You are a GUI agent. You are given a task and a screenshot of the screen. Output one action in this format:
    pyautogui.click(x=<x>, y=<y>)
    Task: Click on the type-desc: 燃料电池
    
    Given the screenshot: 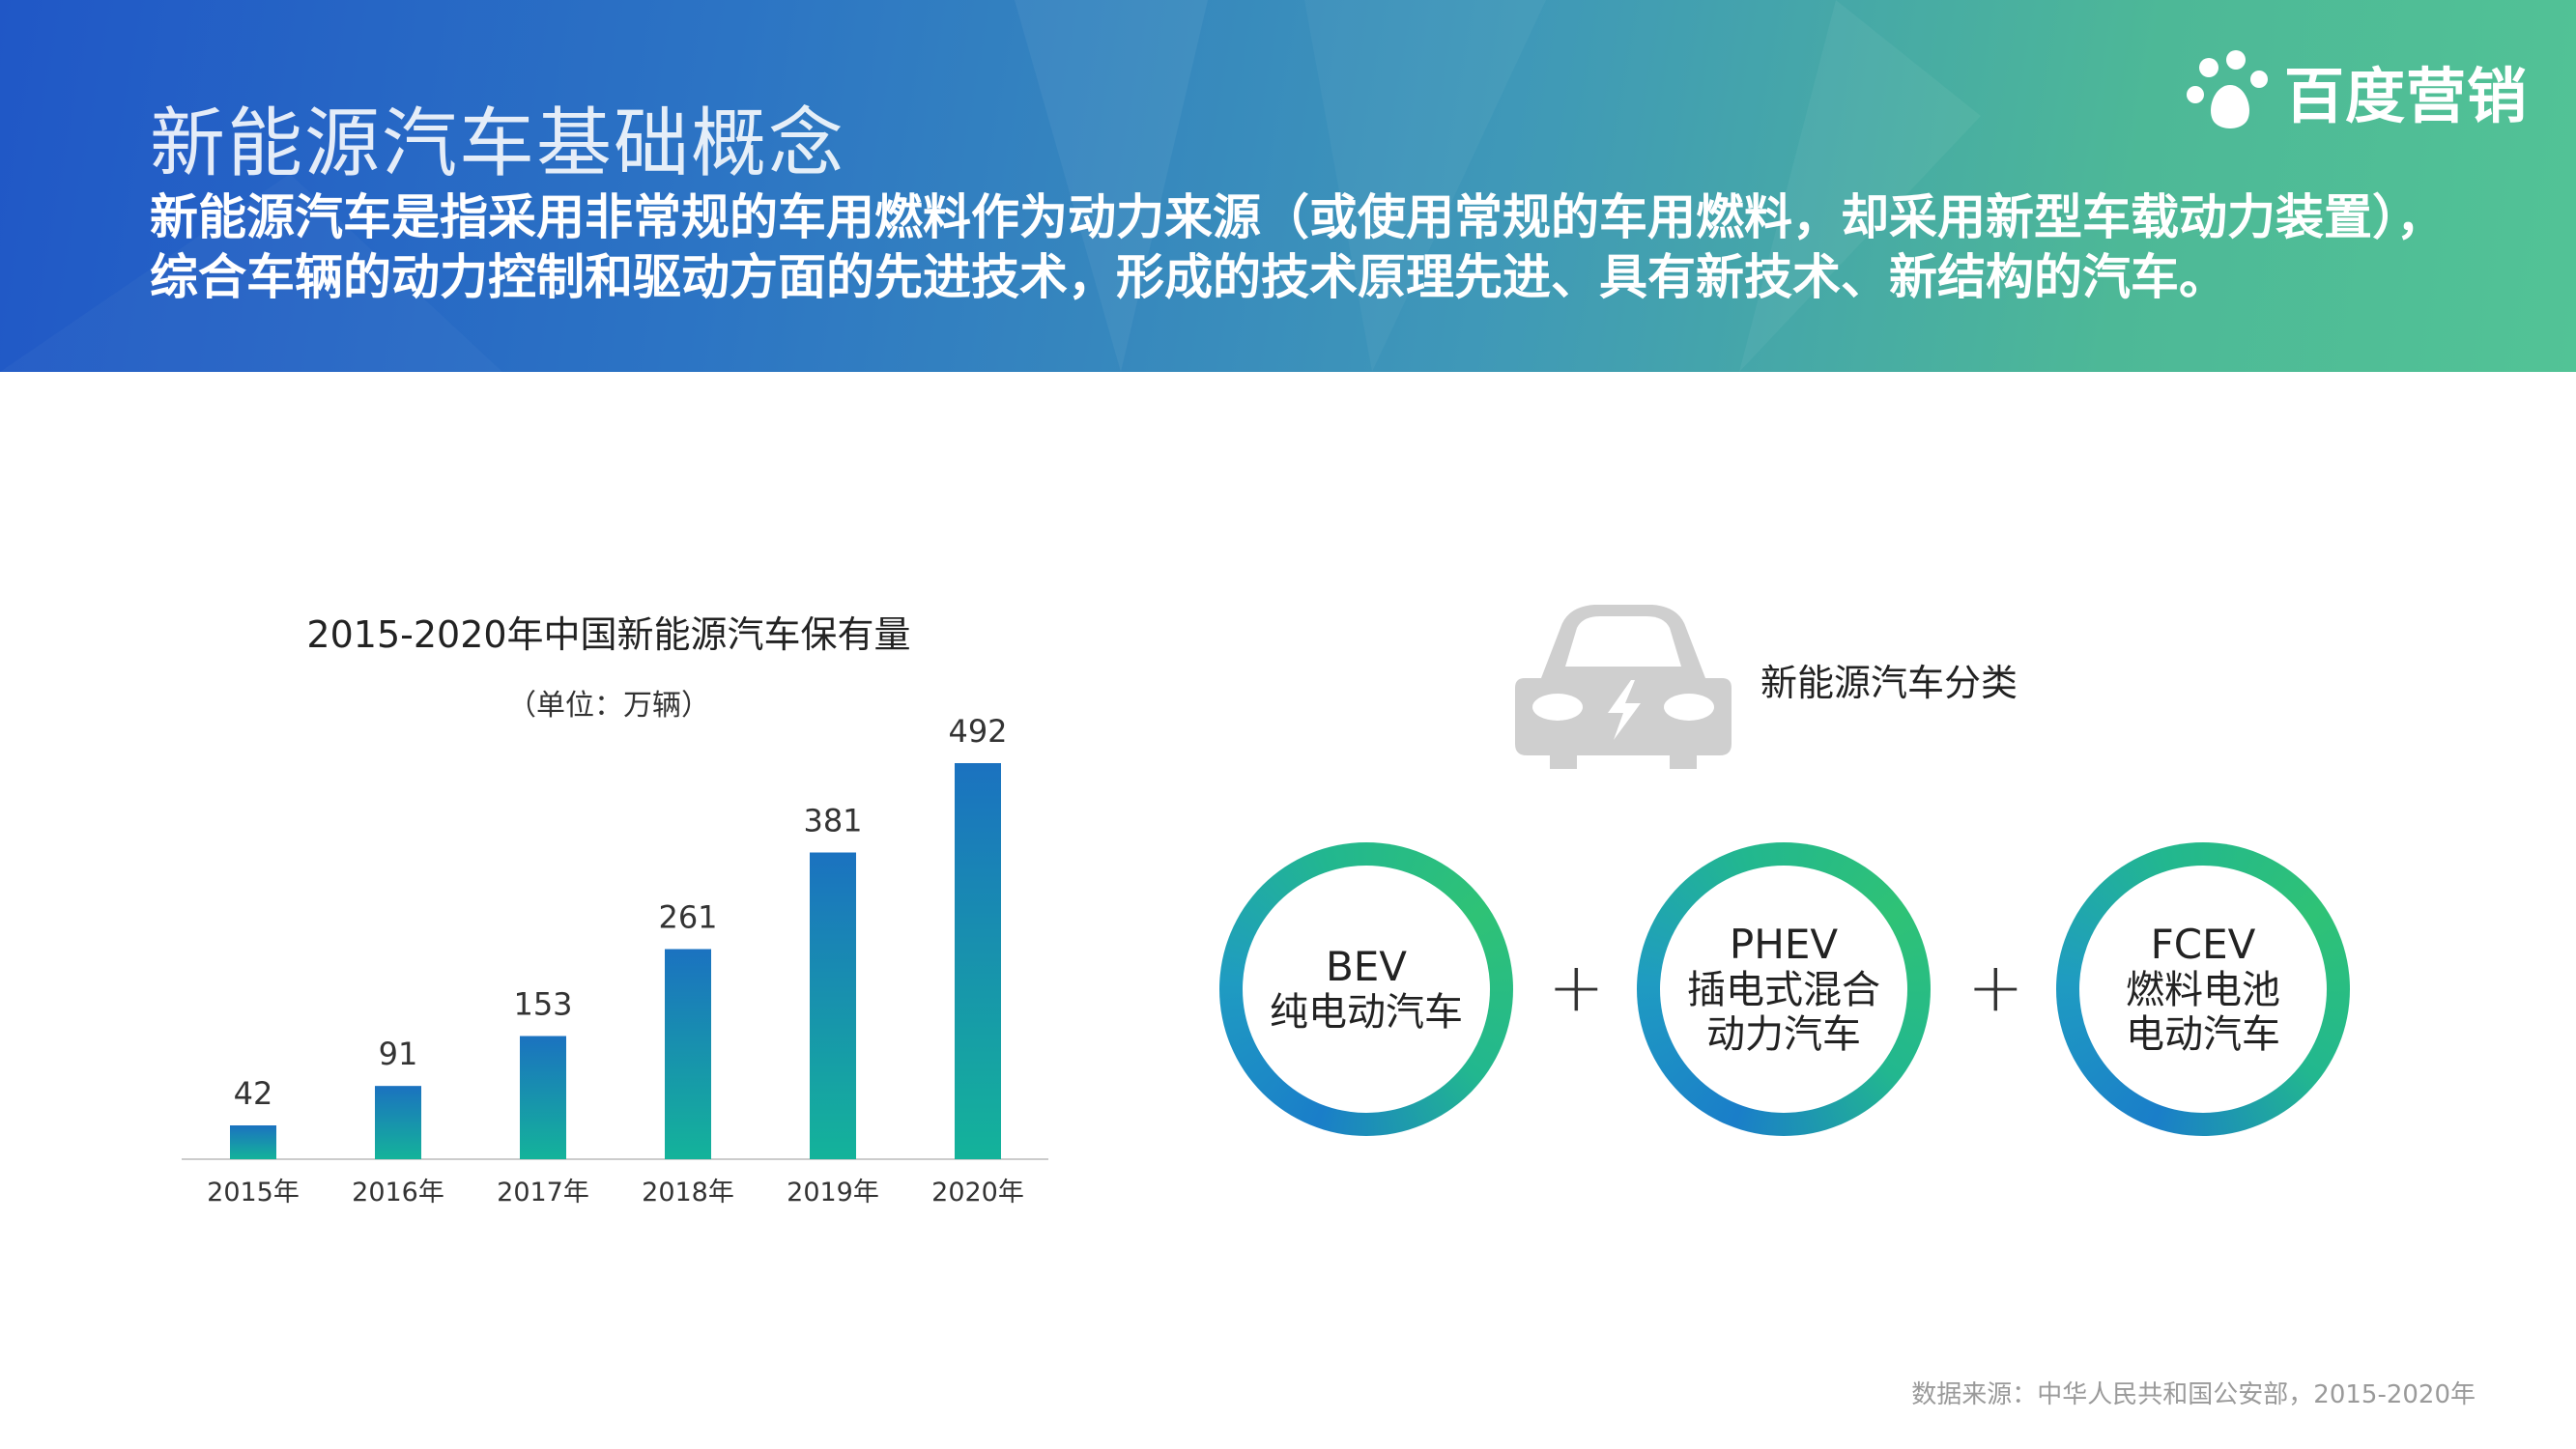 What is the action you would take?
    pyautogui.click(x=2203, y=990)
    